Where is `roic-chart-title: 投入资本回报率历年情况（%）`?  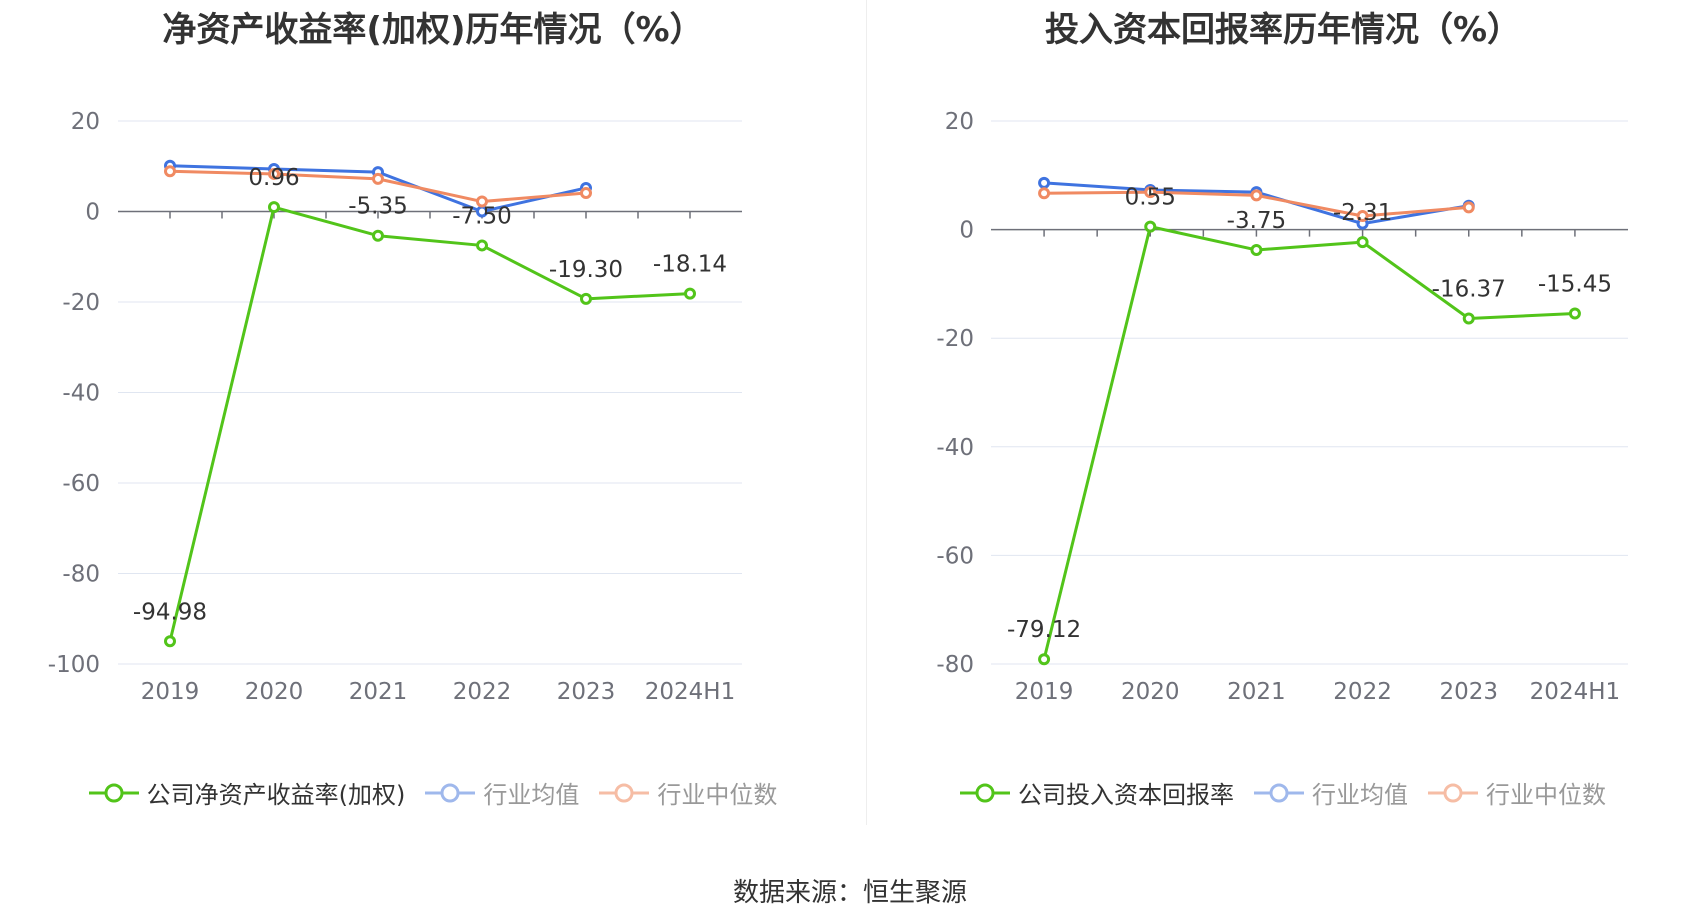
roic-chart-title: 投入资本回报率历年情况（%） is located at coordinates (1283, 30).